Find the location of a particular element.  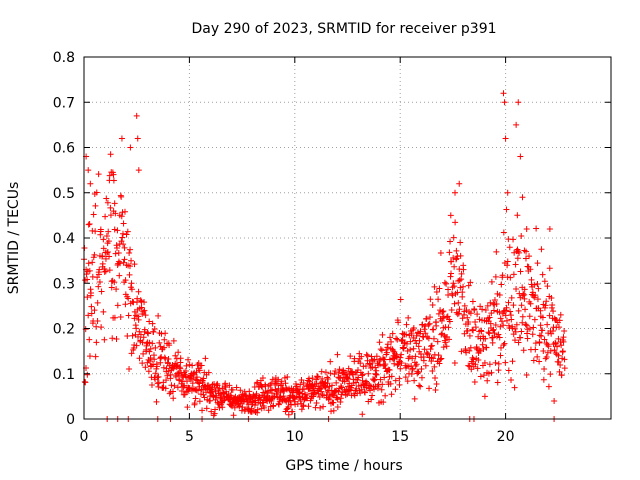

y-tick-label: 0.5 is located at coordinates (64, 194).